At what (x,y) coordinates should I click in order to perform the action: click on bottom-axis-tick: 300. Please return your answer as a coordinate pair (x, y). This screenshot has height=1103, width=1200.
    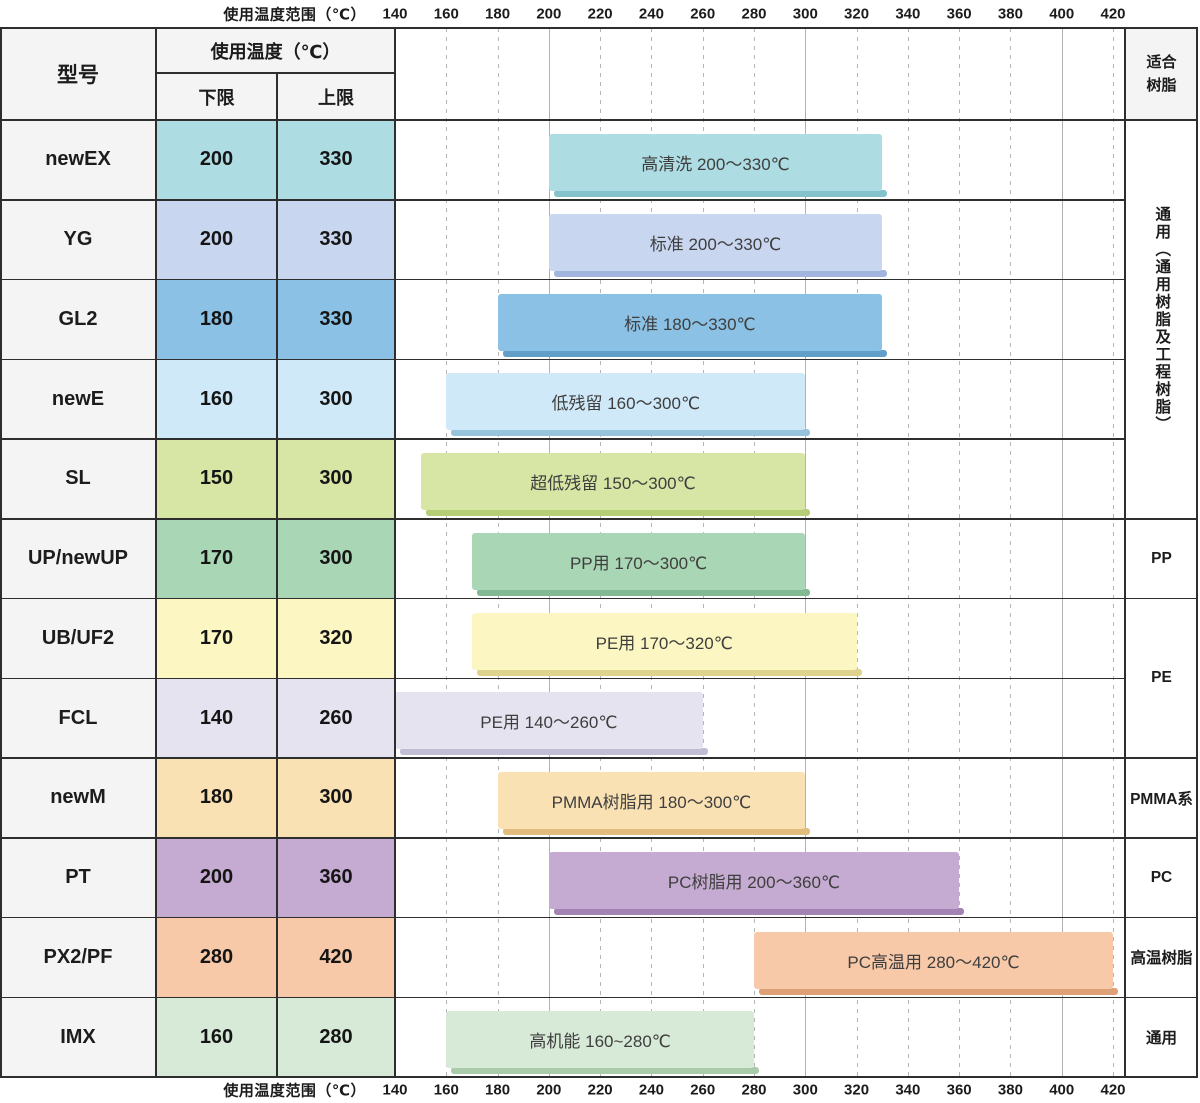
    Looking at the image, I should click on (805, 1090).